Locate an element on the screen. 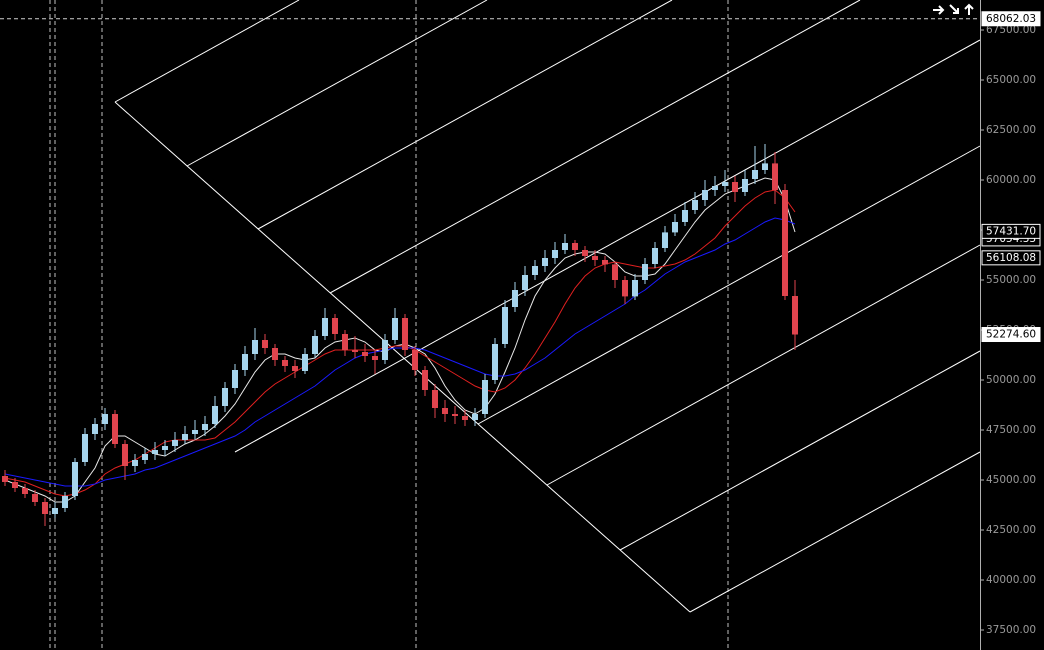 The height and width of the screenshot is (650, 1044). price-tag-label: 56108.08 is located at coordinates (1011, 258).